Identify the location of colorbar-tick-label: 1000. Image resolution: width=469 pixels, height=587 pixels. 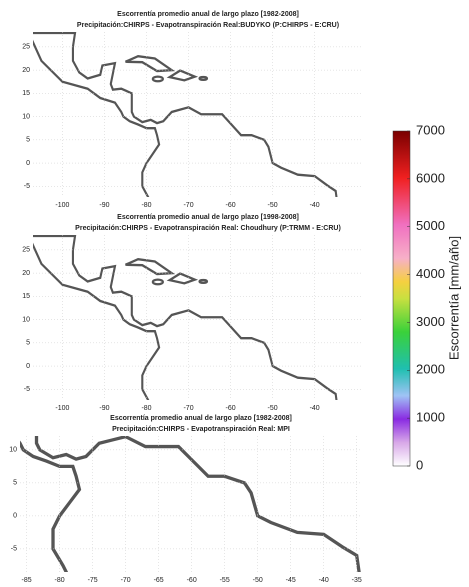
(430, 417).